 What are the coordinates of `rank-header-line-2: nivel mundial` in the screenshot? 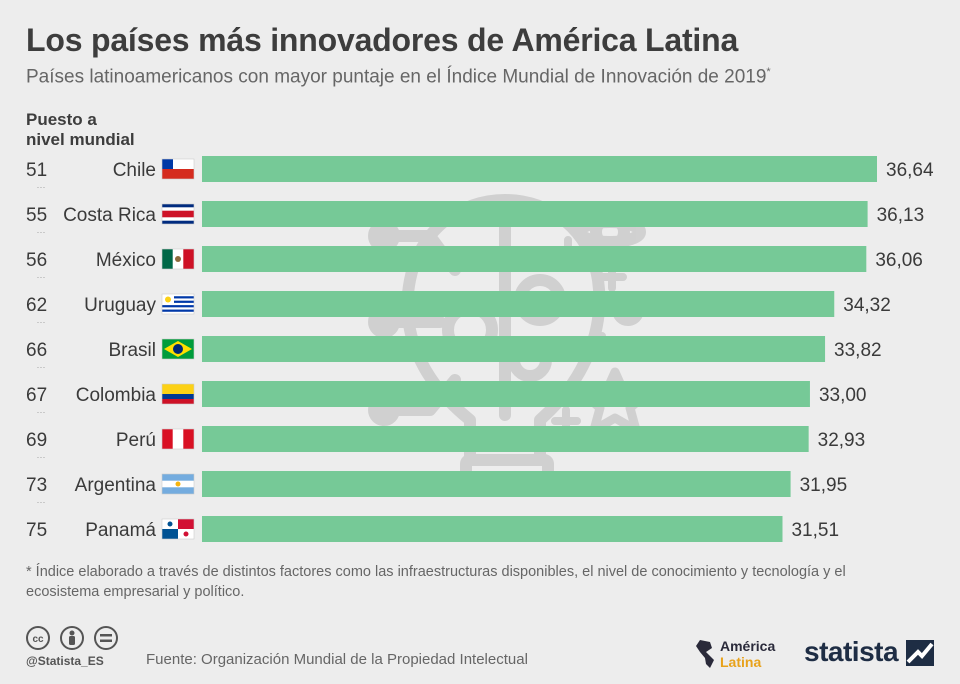 It's located at (80, 139).